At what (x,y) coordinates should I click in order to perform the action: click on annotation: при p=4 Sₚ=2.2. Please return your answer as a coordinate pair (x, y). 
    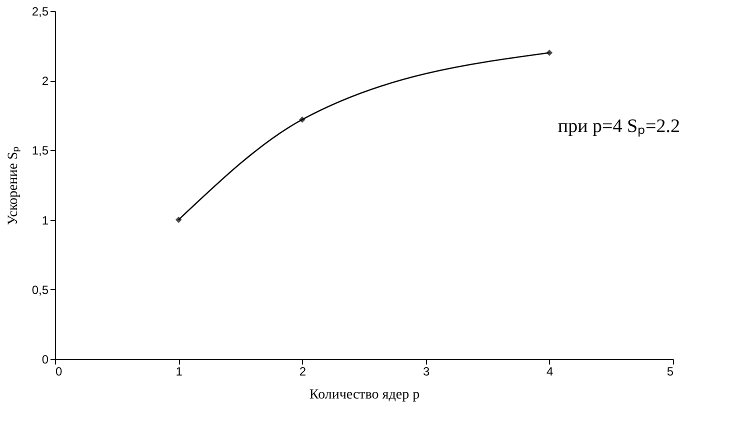
    Looking at the image, I should click on (619, 126).